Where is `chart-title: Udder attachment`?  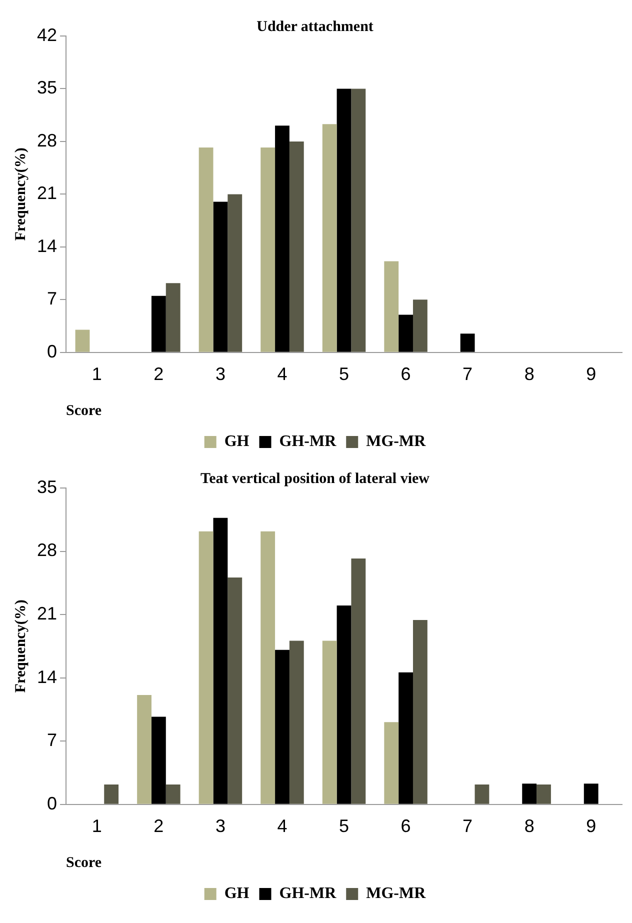 chart-title: Udder attachment is located at coordinates (315, 26).